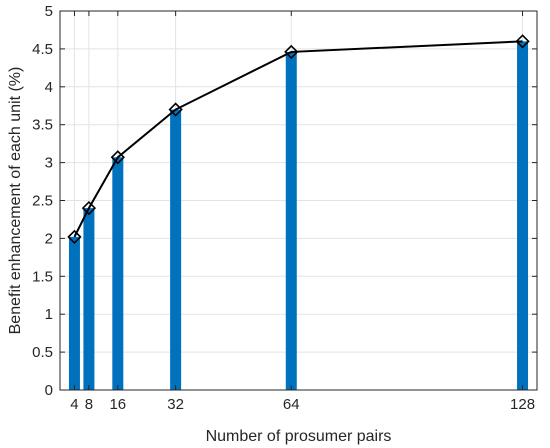  What do you see at coordinates (117, 404) in the screenshot?
I see `x-tick-label-16: 16` at bounding box center [117, 404].